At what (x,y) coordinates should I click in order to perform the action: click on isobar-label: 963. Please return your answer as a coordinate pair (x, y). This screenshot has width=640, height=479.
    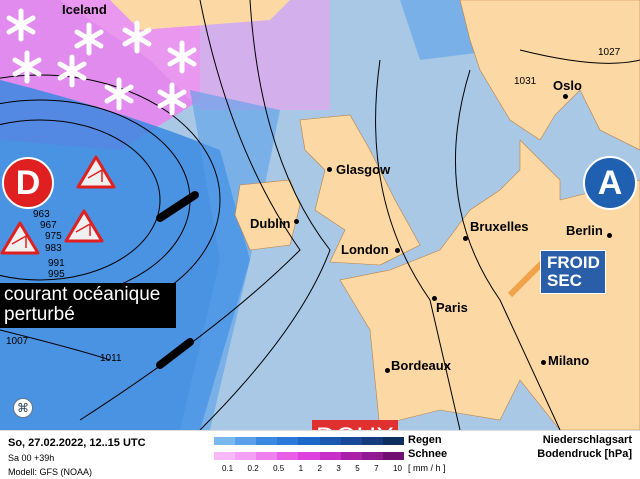
    Looking at the image, I should click on (41, 214).